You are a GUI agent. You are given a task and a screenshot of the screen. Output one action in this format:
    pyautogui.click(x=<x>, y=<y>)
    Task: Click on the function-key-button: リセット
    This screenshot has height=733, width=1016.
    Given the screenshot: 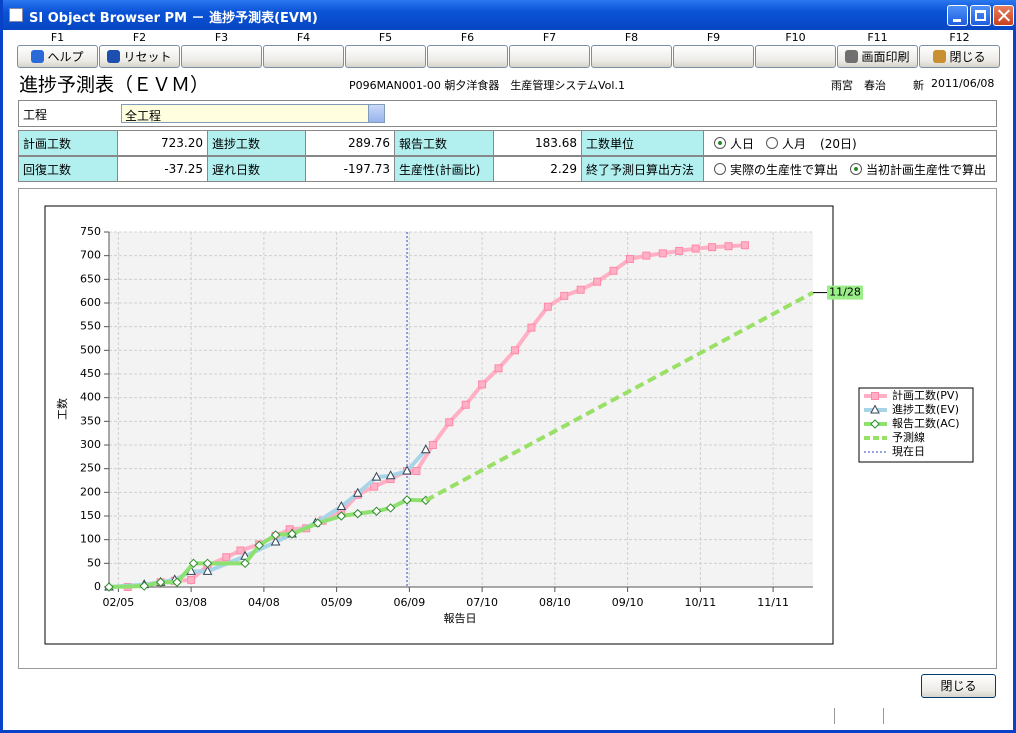 What is the action you would take?
    pyautogui.click(x=139, y=56)
    